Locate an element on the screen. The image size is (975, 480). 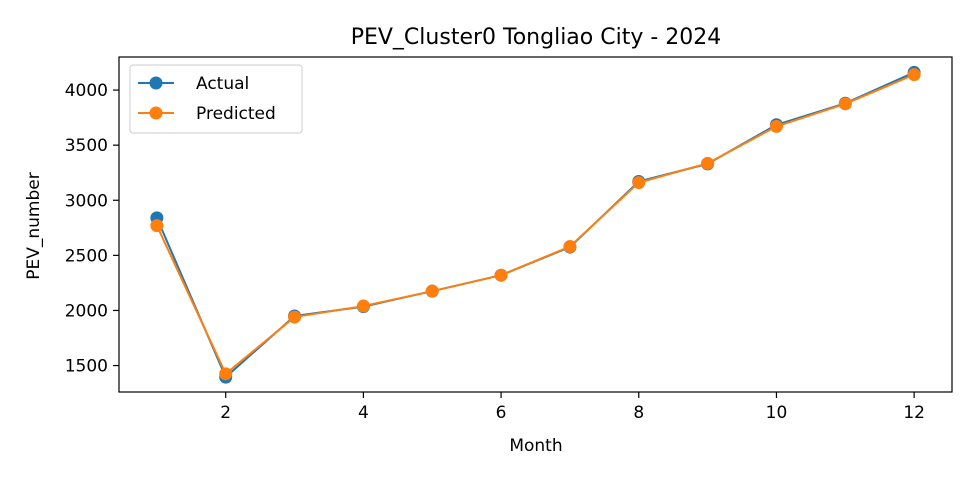
y-tick-label: 1500 is located at coordinates (86, 367).